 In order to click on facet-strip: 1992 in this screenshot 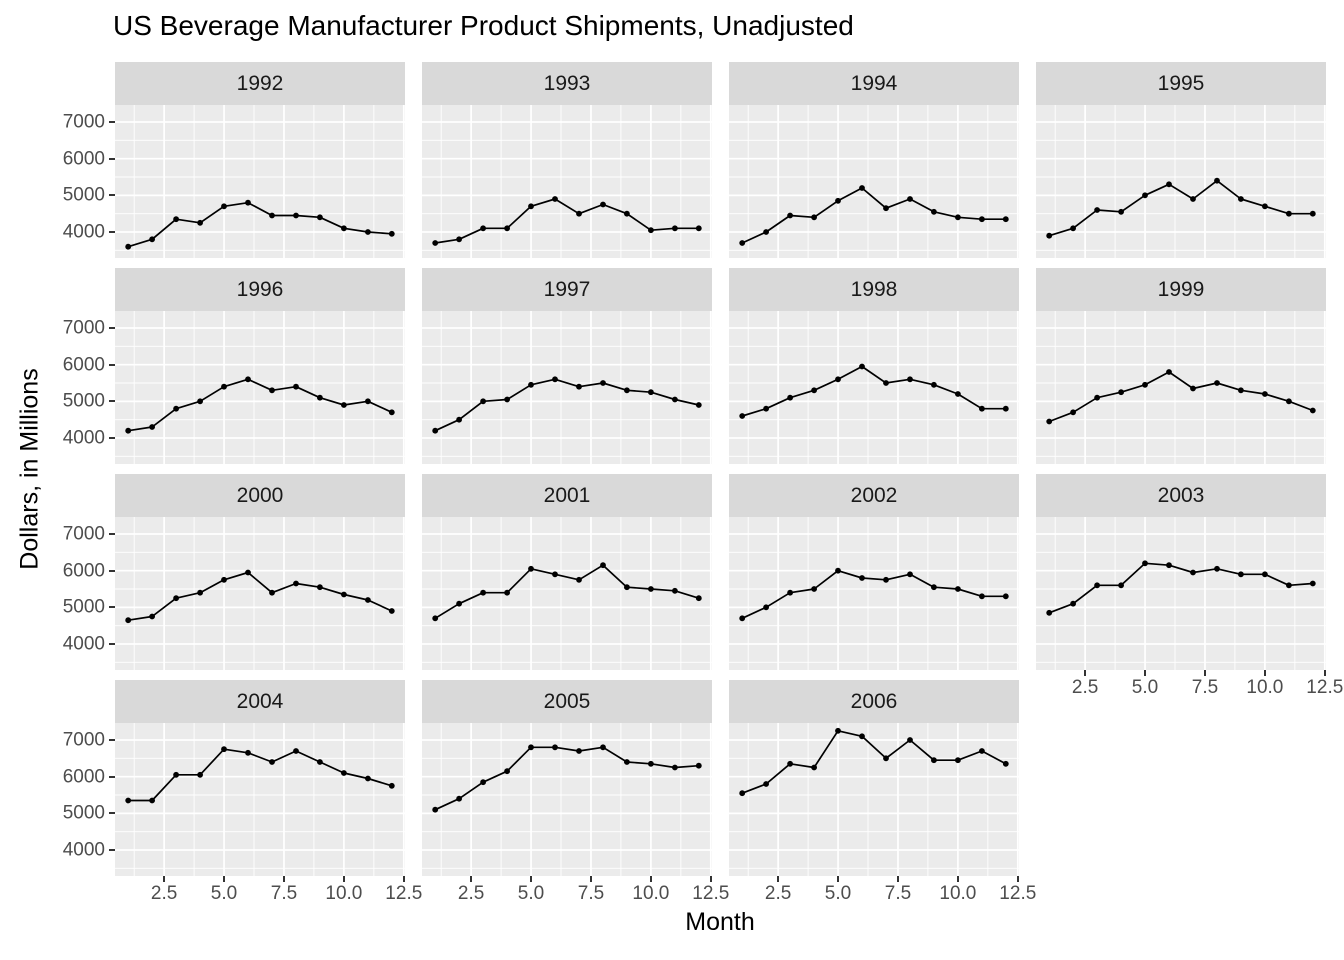, I will do `click(260, 83)`.